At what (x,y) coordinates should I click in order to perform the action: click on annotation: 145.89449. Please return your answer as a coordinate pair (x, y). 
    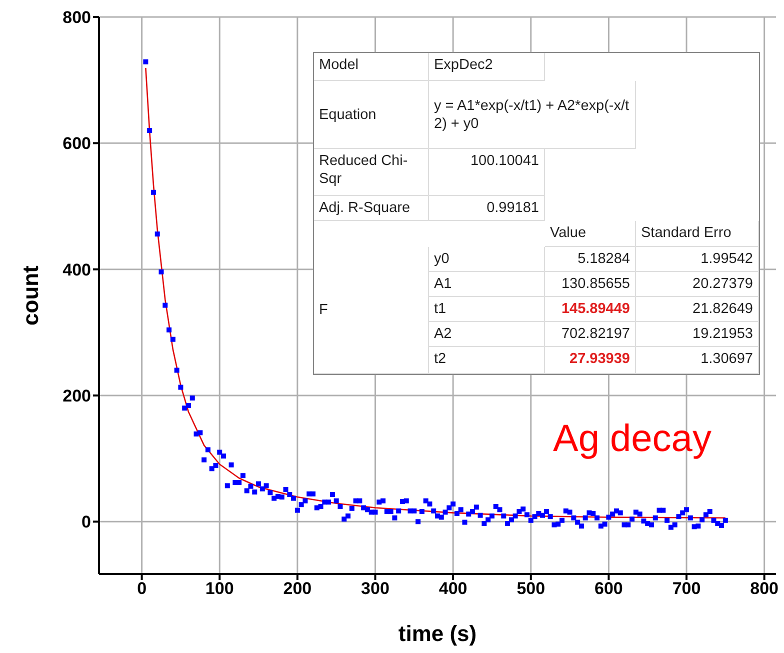
    Looking at the image, I should click on (595, 309).